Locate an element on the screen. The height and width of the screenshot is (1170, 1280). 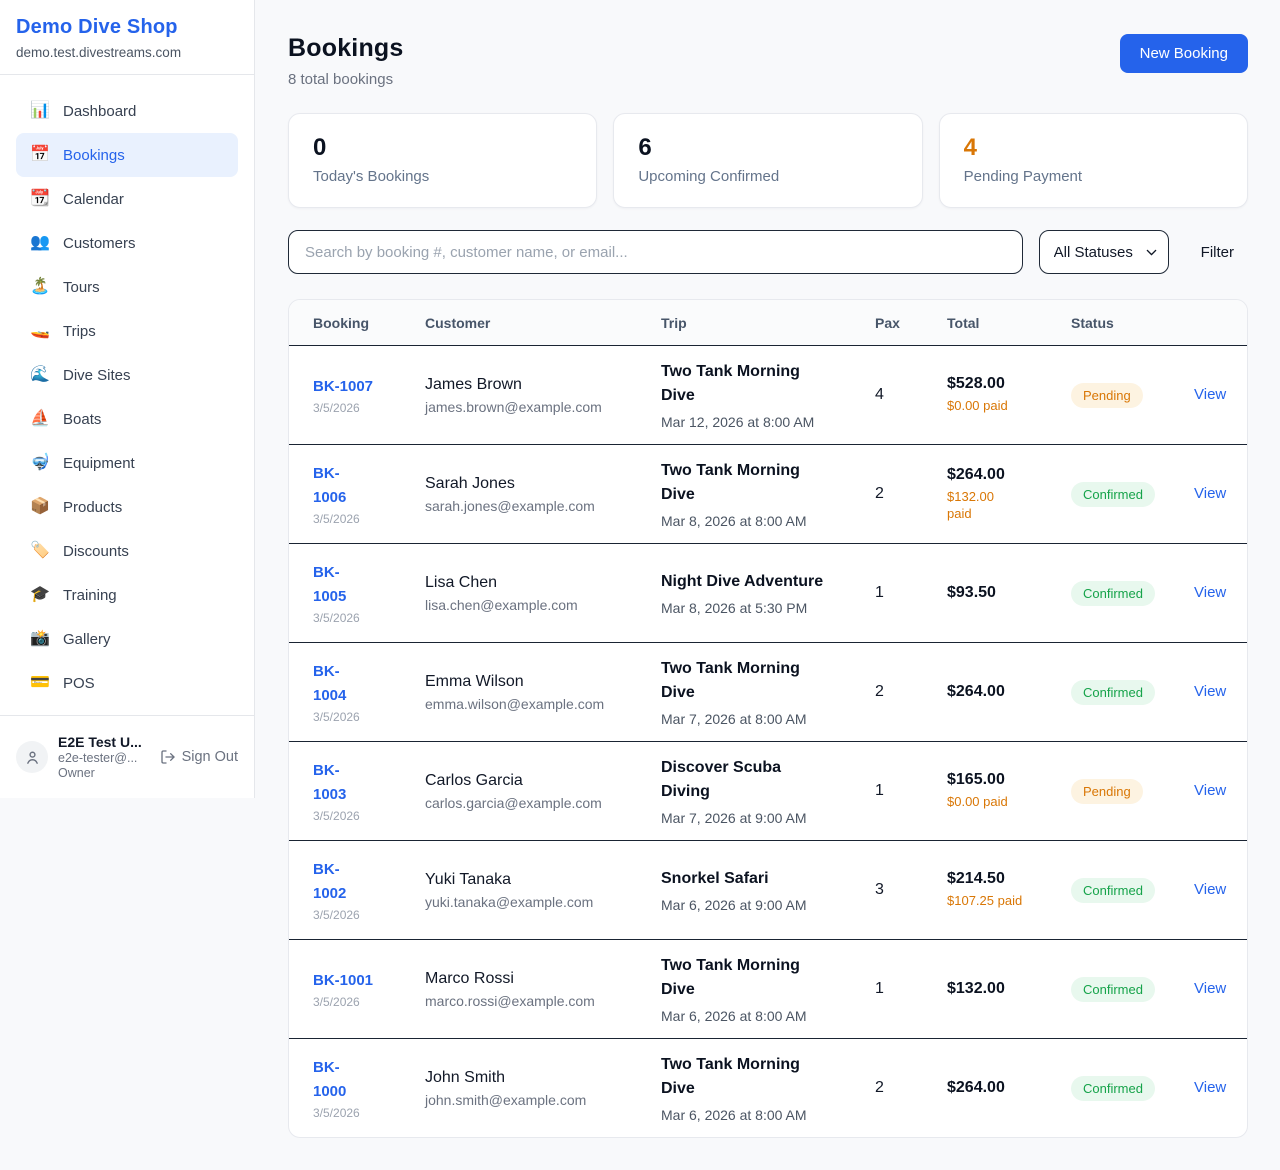
customer-name: Lisa Chen is located at coordinates (461, 582).